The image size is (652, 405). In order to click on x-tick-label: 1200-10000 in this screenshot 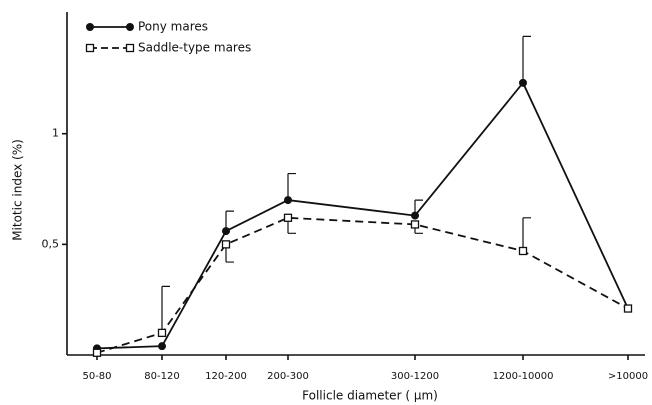, I will do `click(523, 376)`.